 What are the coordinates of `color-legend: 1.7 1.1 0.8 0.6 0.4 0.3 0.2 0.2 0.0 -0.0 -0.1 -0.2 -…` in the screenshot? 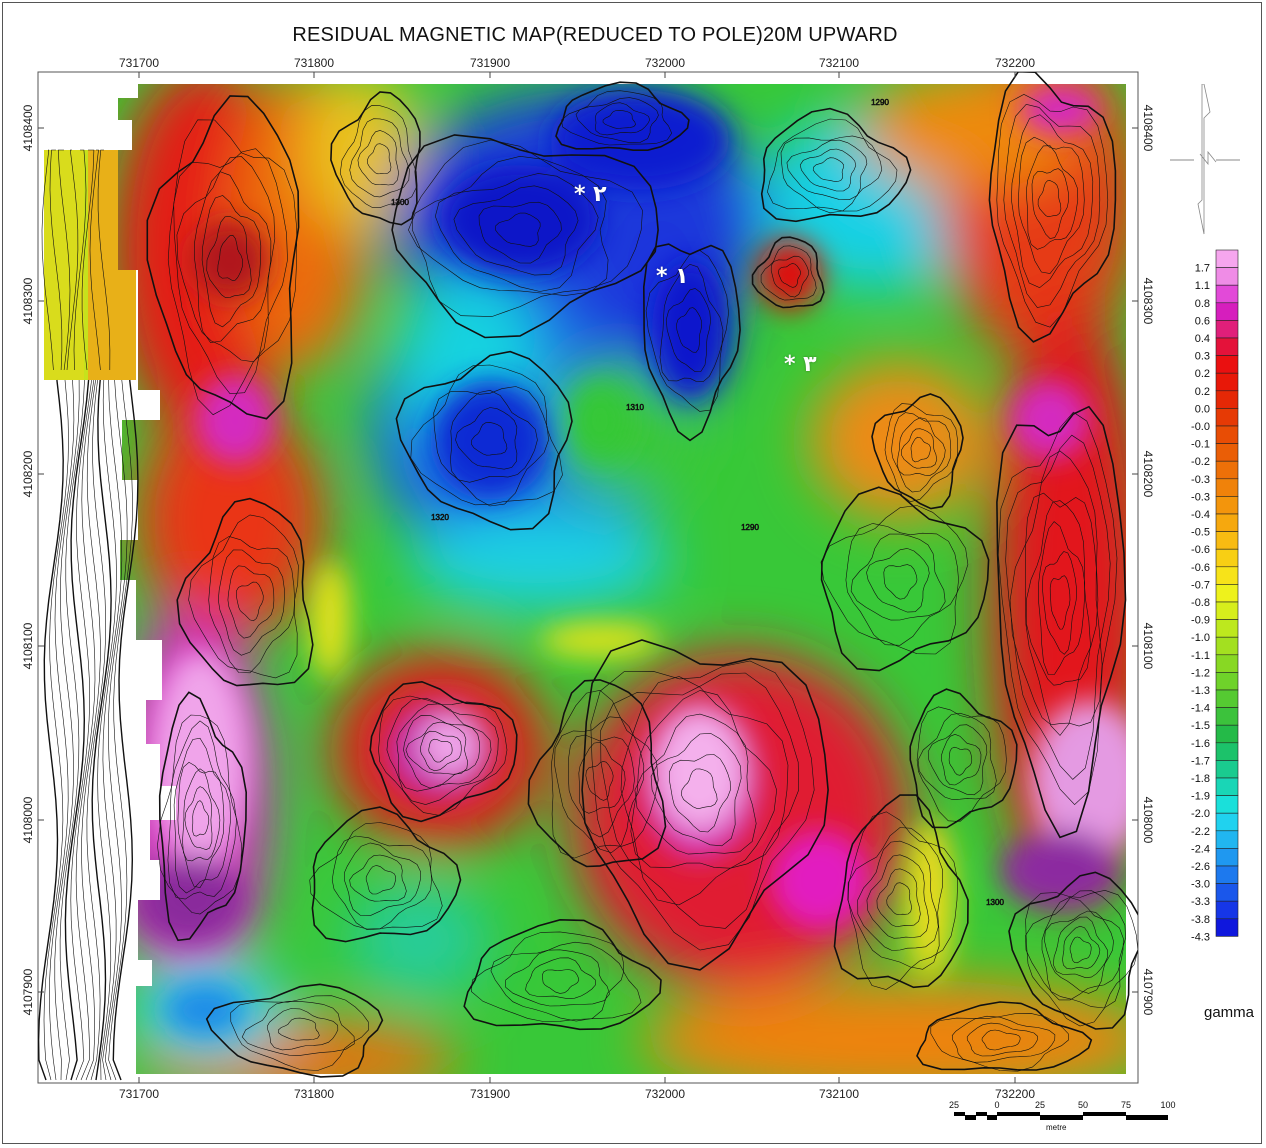 It's located at (1215, 596).